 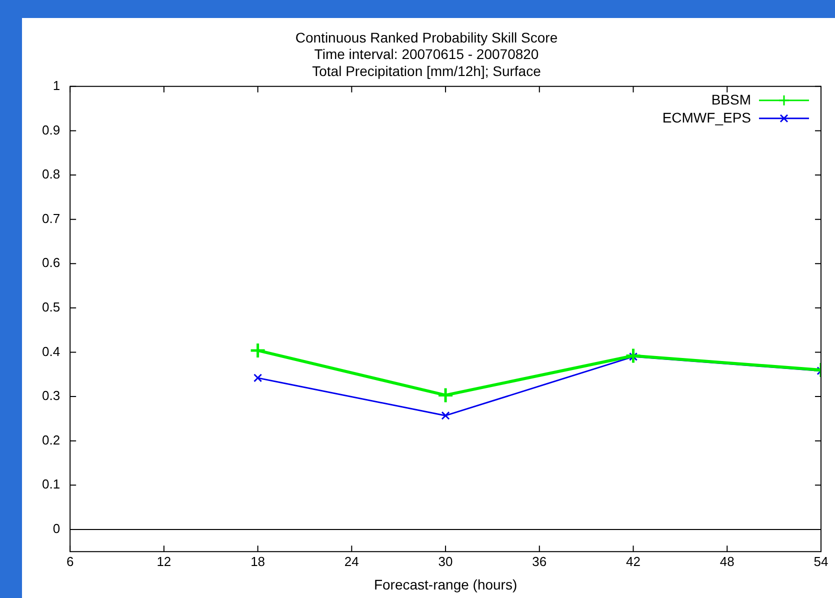 I want to click on y-tick-label: 0.5, so click(x=51, y=307).